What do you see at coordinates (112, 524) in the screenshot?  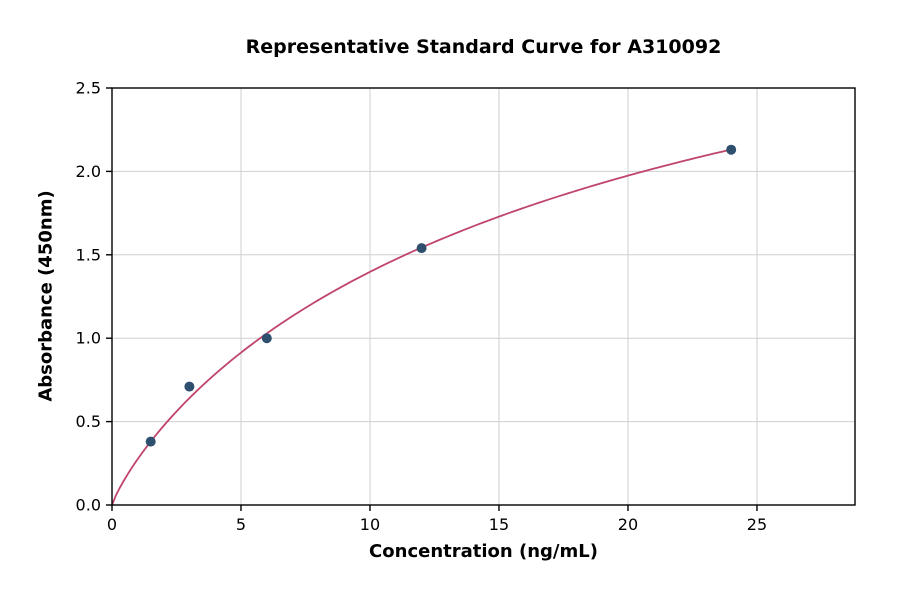 I see `x-tick-label: 0` at bounding box center [112, 524].